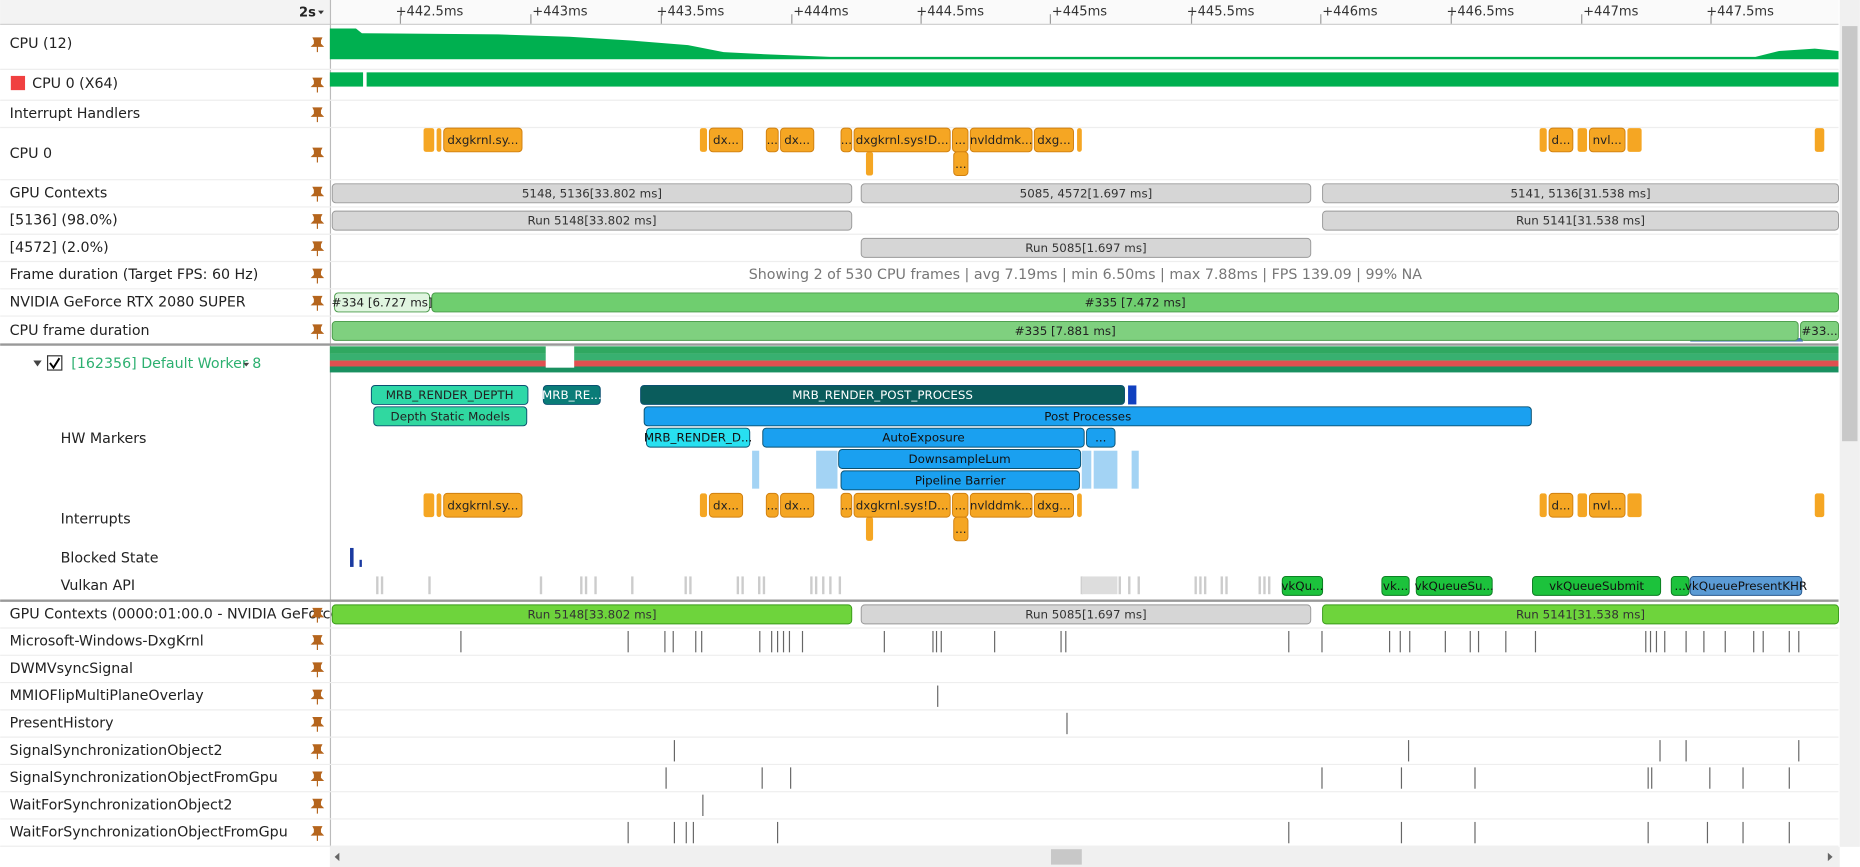  Describe the element at coordinates (1830, 857) in the screenshot. I see `scroll-right` at that location.